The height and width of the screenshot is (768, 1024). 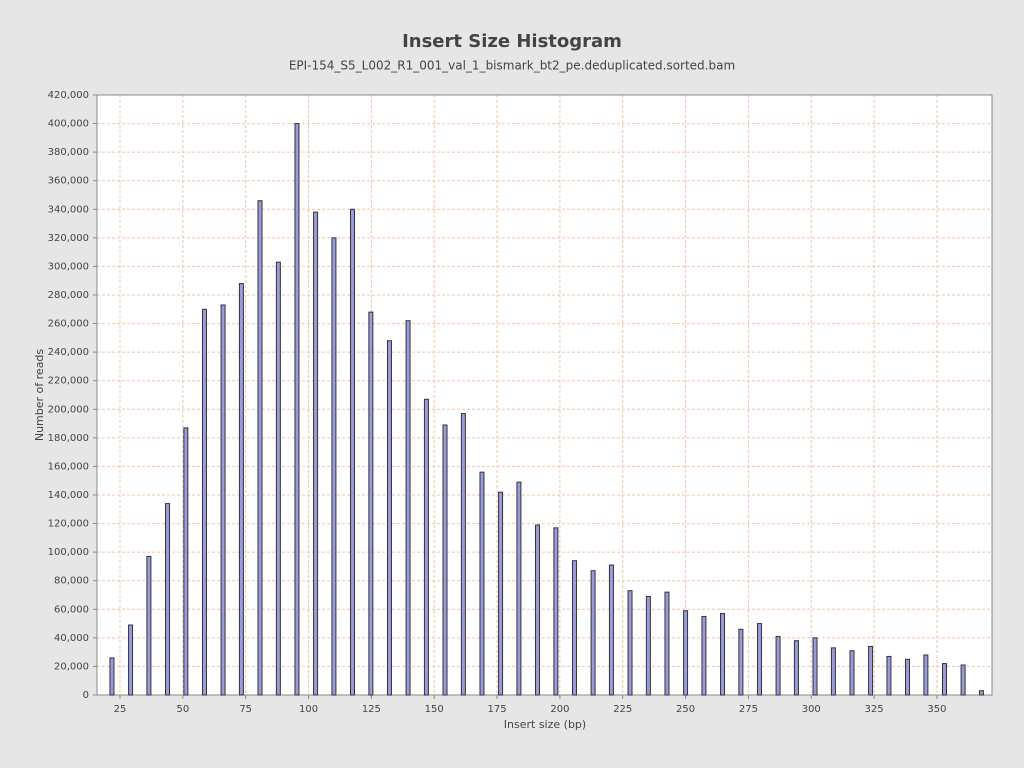 What do you see at coordinates (371, 709) in the screenshot?
I see `x-tick-label: 125` at bounding box center [371, 709].